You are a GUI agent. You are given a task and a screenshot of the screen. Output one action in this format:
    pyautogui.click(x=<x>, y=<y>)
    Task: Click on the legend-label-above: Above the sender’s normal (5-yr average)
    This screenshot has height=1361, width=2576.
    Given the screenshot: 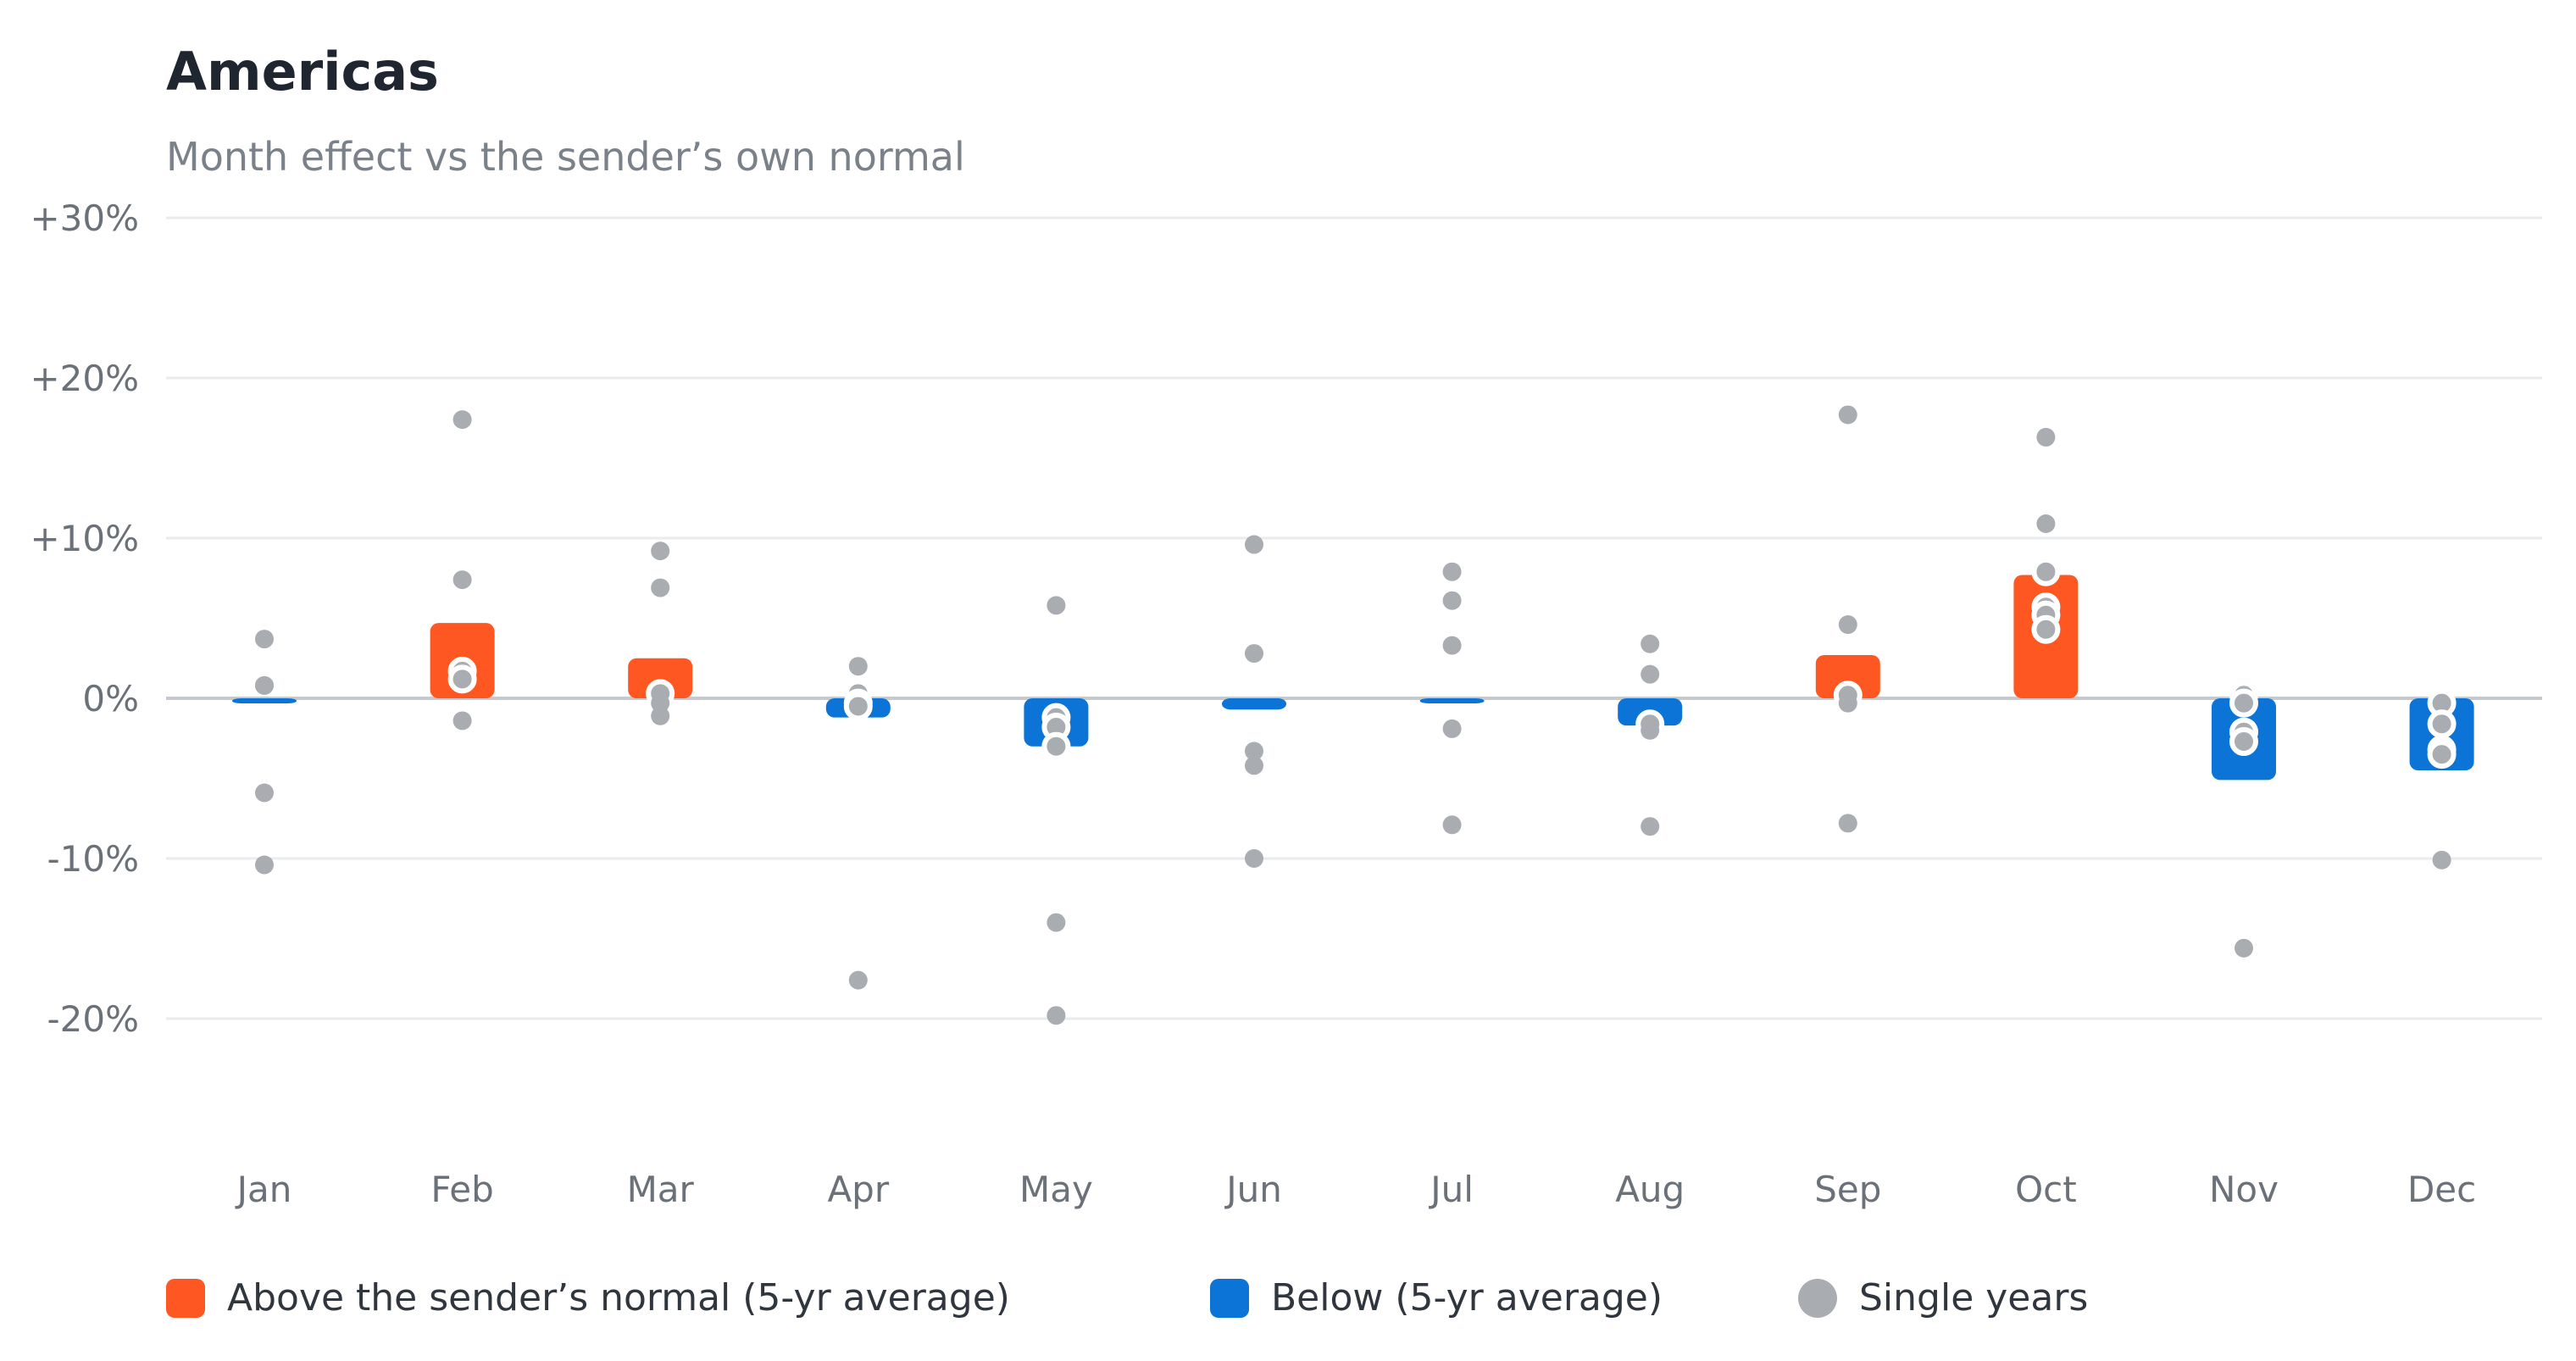 What is the action you would take?
    pyautogui.click(x=618, y=1297)
    